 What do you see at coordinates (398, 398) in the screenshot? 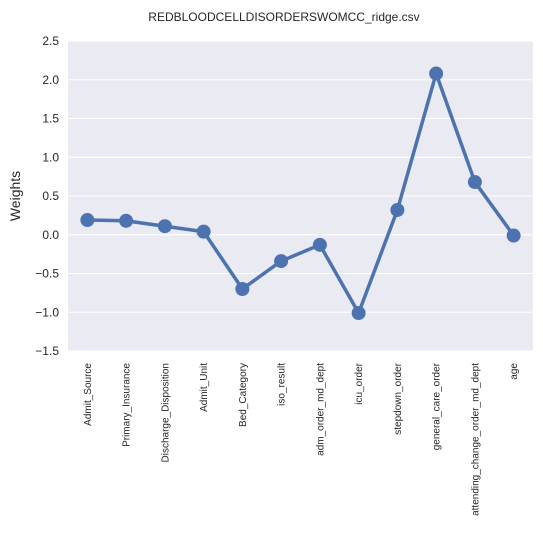
I see `x-tick-label: stepdown_order` at bounding box center [398, 398].